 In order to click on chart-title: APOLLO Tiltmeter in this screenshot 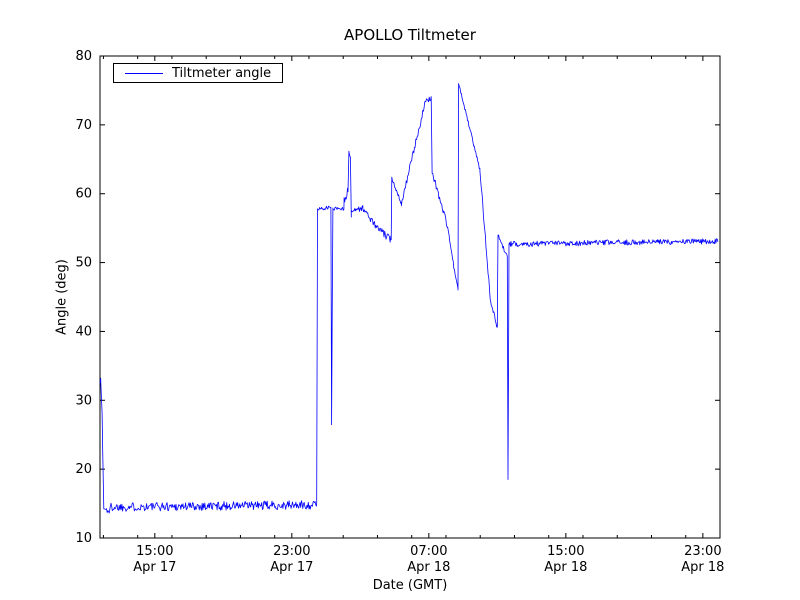, I will do `click(410, 35)`.